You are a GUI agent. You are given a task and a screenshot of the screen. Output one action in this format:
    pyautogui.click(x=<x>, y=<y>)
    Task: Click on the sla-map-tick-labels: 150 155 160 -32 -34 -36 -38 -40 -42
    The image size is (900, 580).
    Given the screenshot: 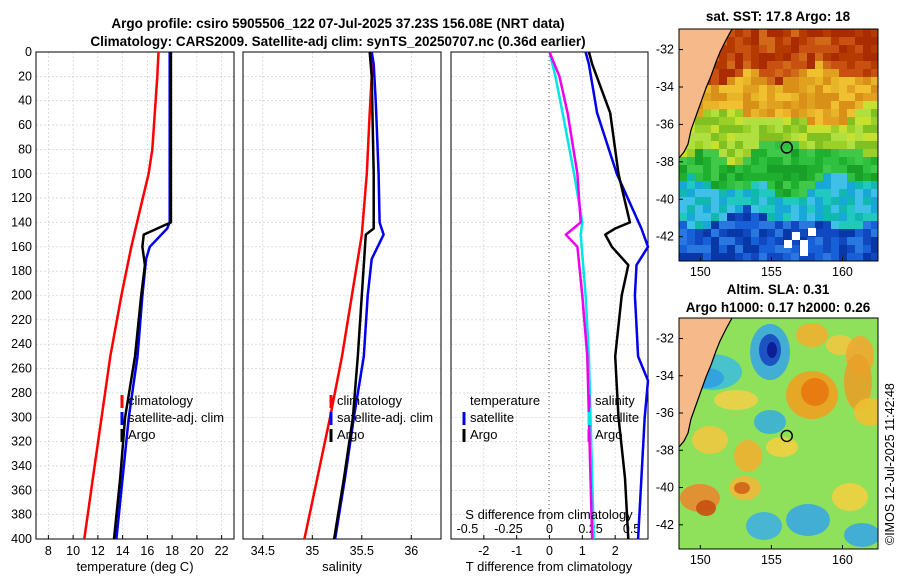 What is the action you would take?
    pyautogui.click(x=754, y=449)
    